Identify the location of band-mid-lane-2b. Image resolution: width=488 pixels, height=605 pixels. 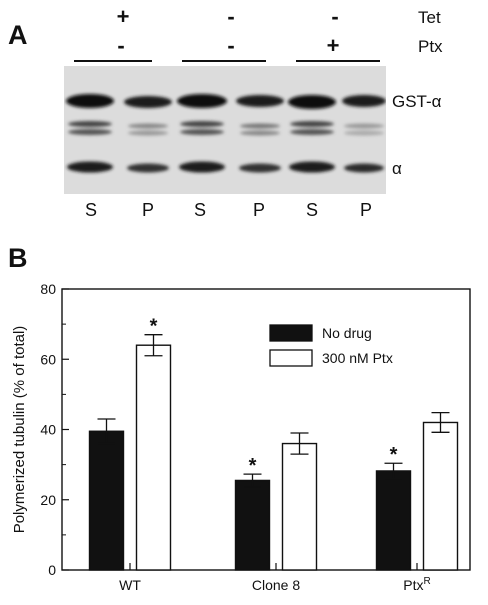
(148, 133).